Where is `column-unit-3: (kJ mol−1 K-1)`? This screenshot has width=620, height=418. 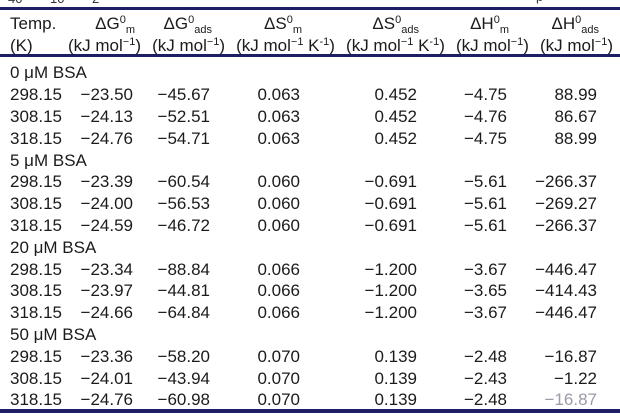 column-unit-3: (kJ mol−1 K-1) is located at coordinates (285, 45).